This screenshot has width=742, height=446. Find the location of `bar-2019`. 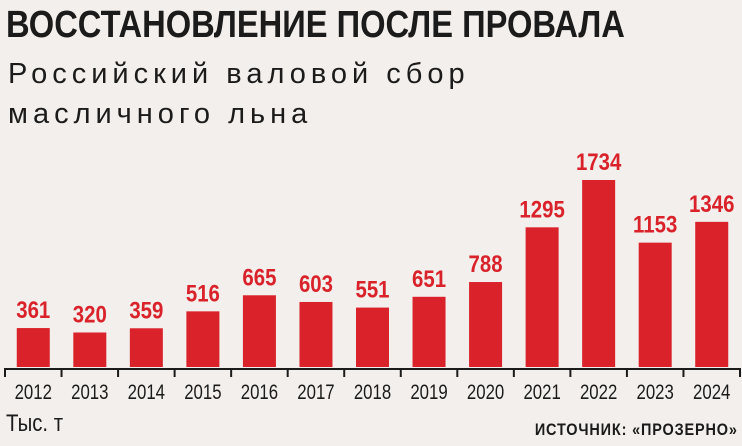

bar-2019 is located at coordinates (429, 331).